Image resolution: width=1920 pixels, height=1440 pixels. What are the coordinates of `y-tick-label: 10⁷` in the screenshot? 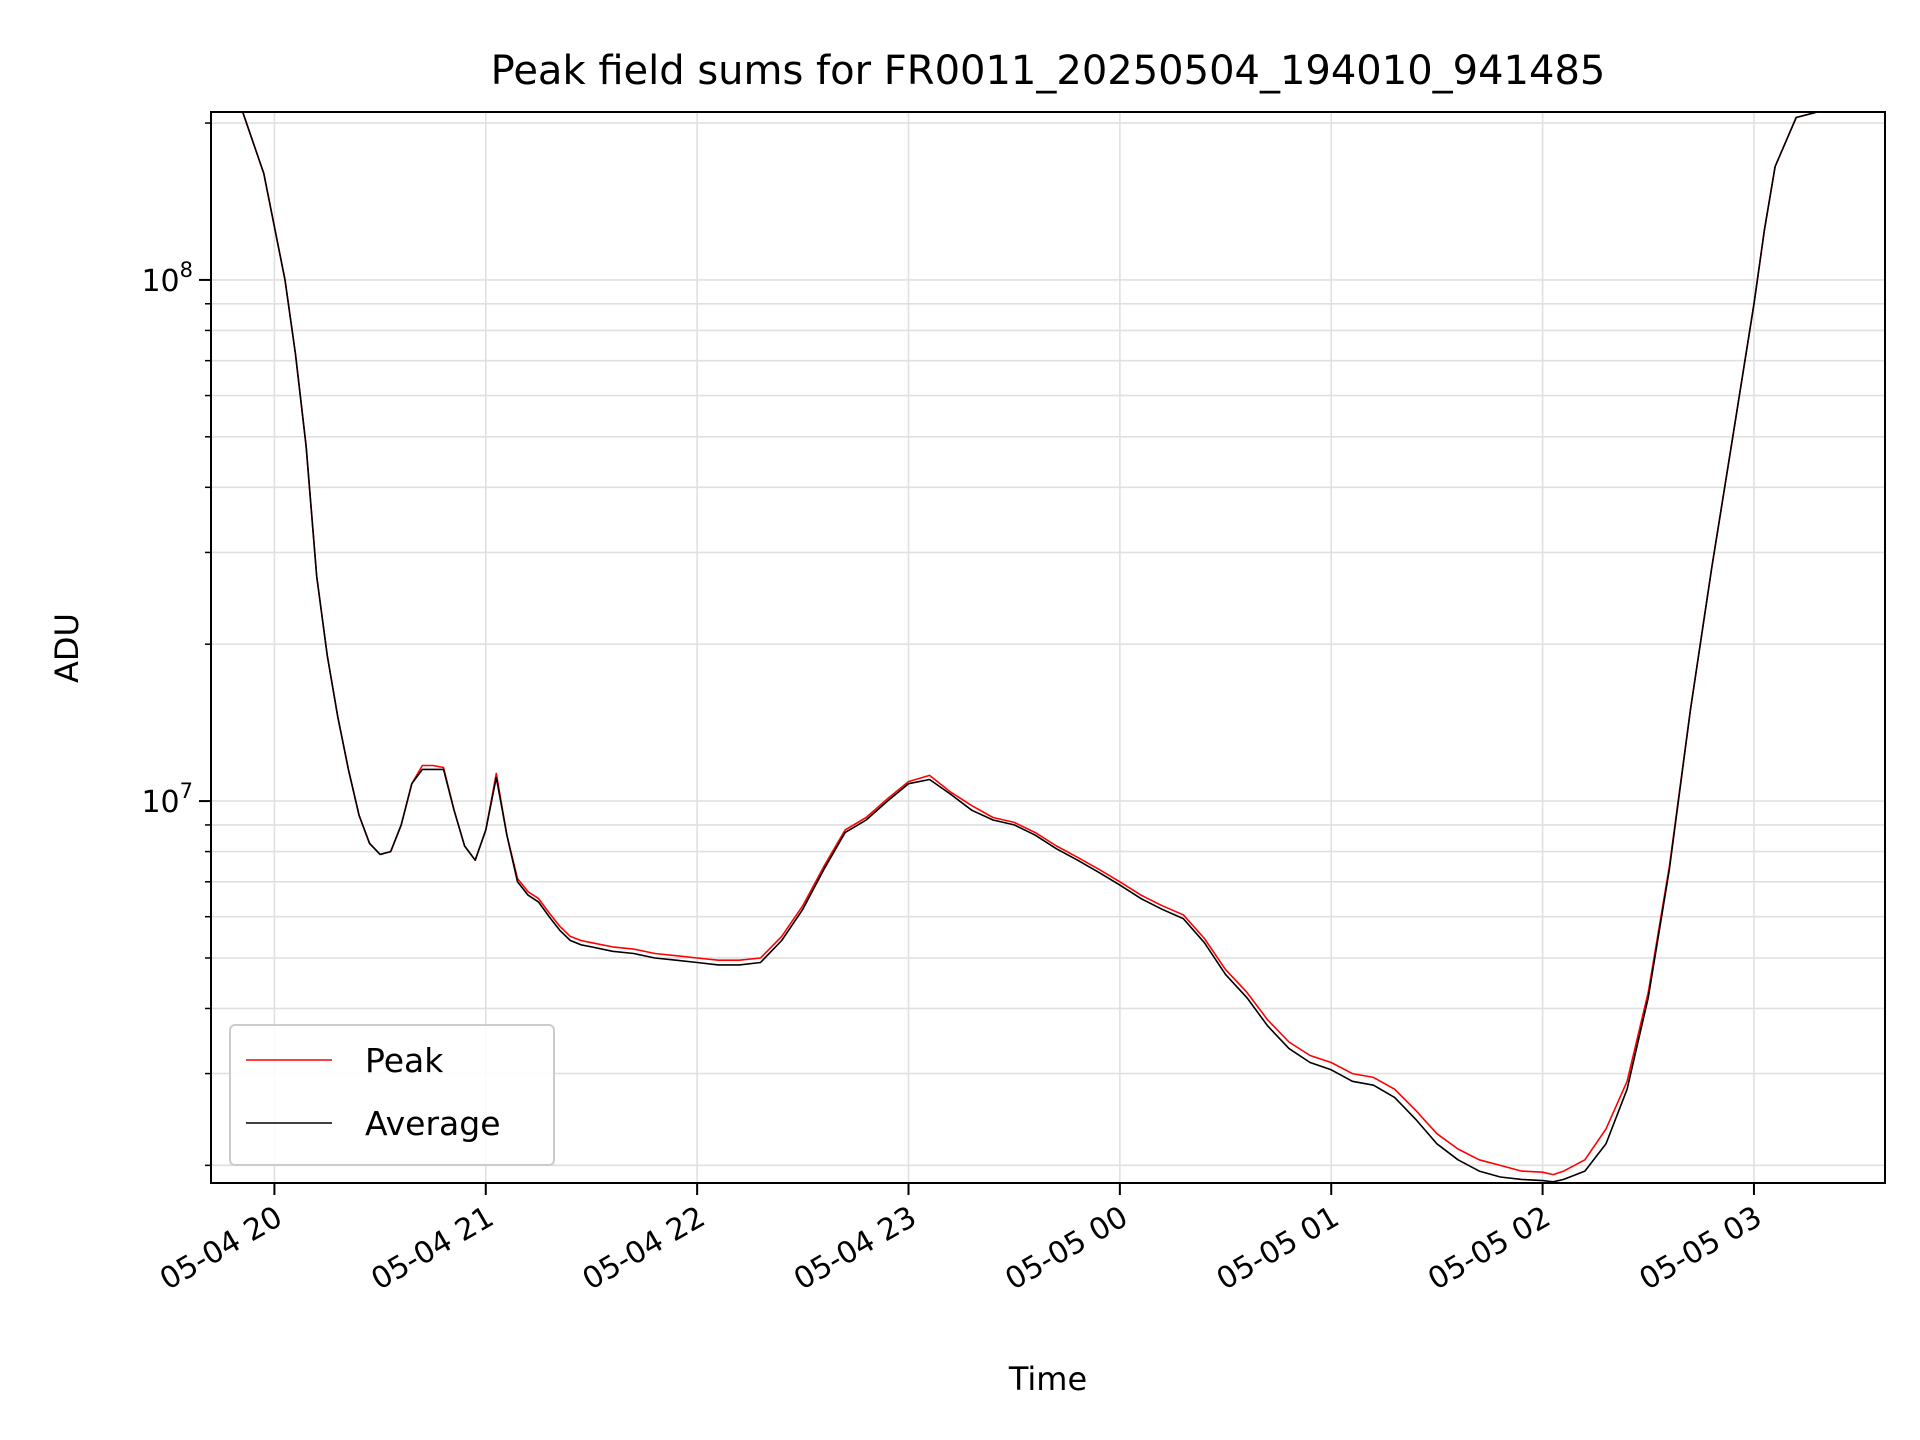 It's located at (167, 799).